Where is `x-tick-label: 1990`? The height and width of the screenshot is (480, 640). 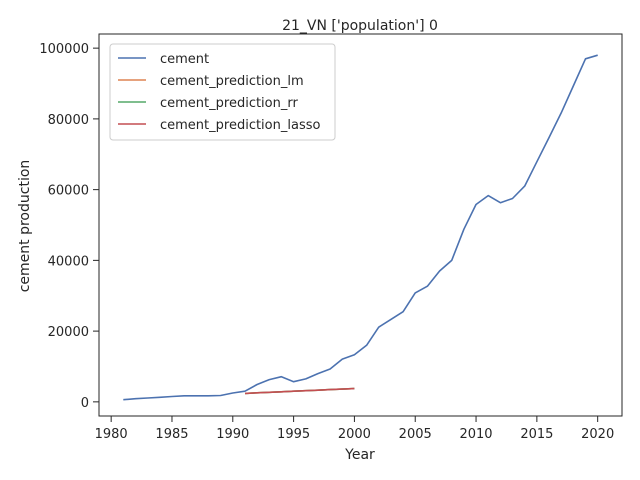
x-tick-label: 1990 is located at coordinates (232, 434).